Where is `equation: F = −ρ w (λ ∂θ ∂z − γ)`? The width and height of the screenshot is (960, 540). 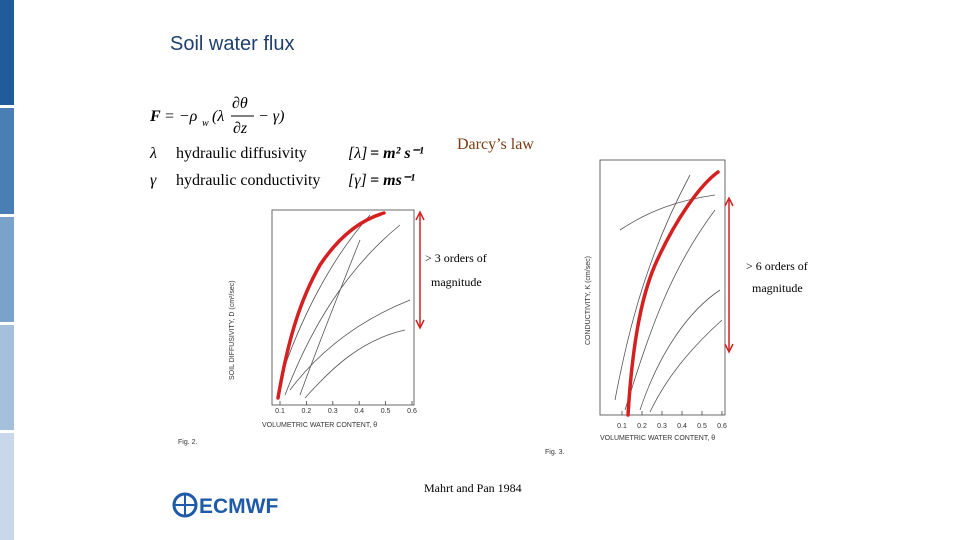 equation: F = −ρ w (λ ∂θ ∂z − γ) is located at coordinates (216, 116).